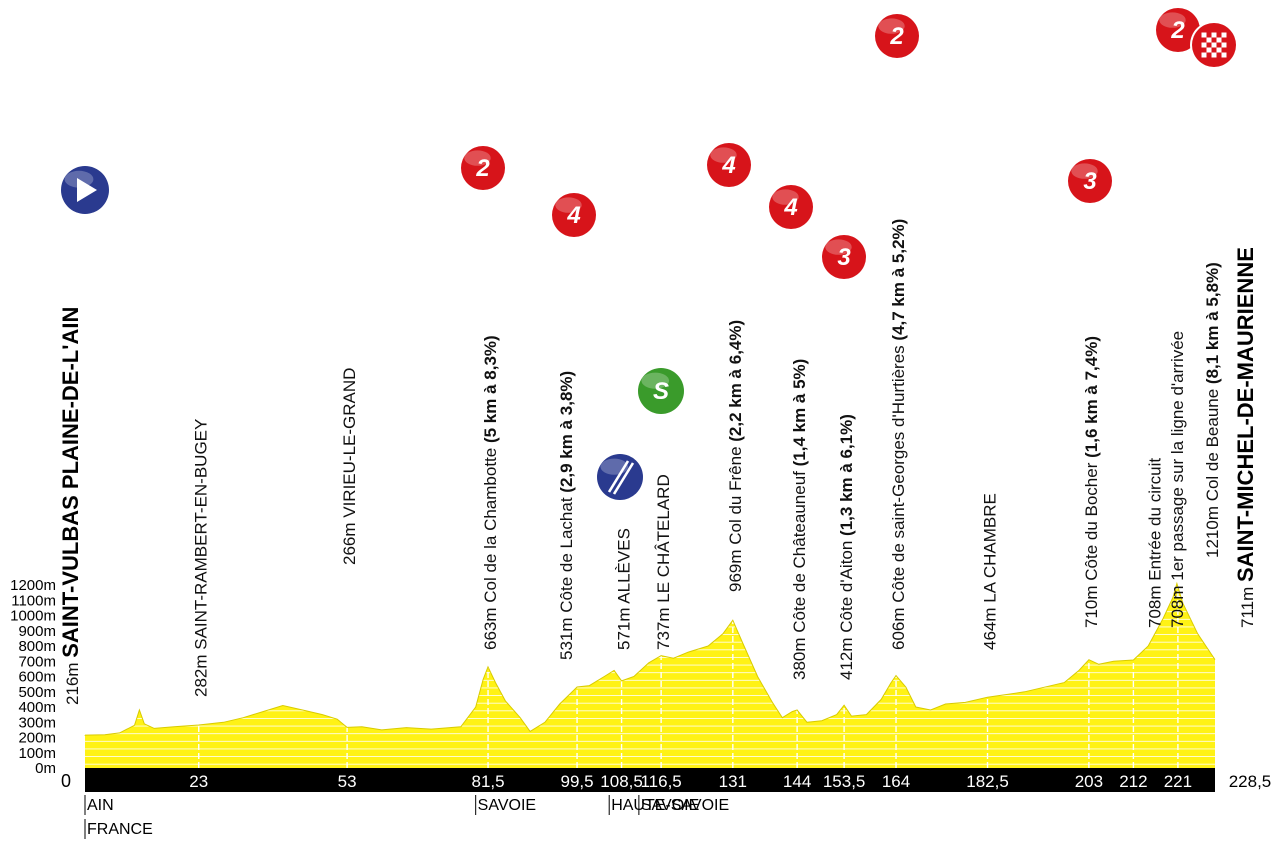 This screenshot has width=1280, height=843. What do you see at coordinates (566, 576) in the screenshot?
I see `point-name: 531m Côte de Lachat` at bounding box center [566, 576].